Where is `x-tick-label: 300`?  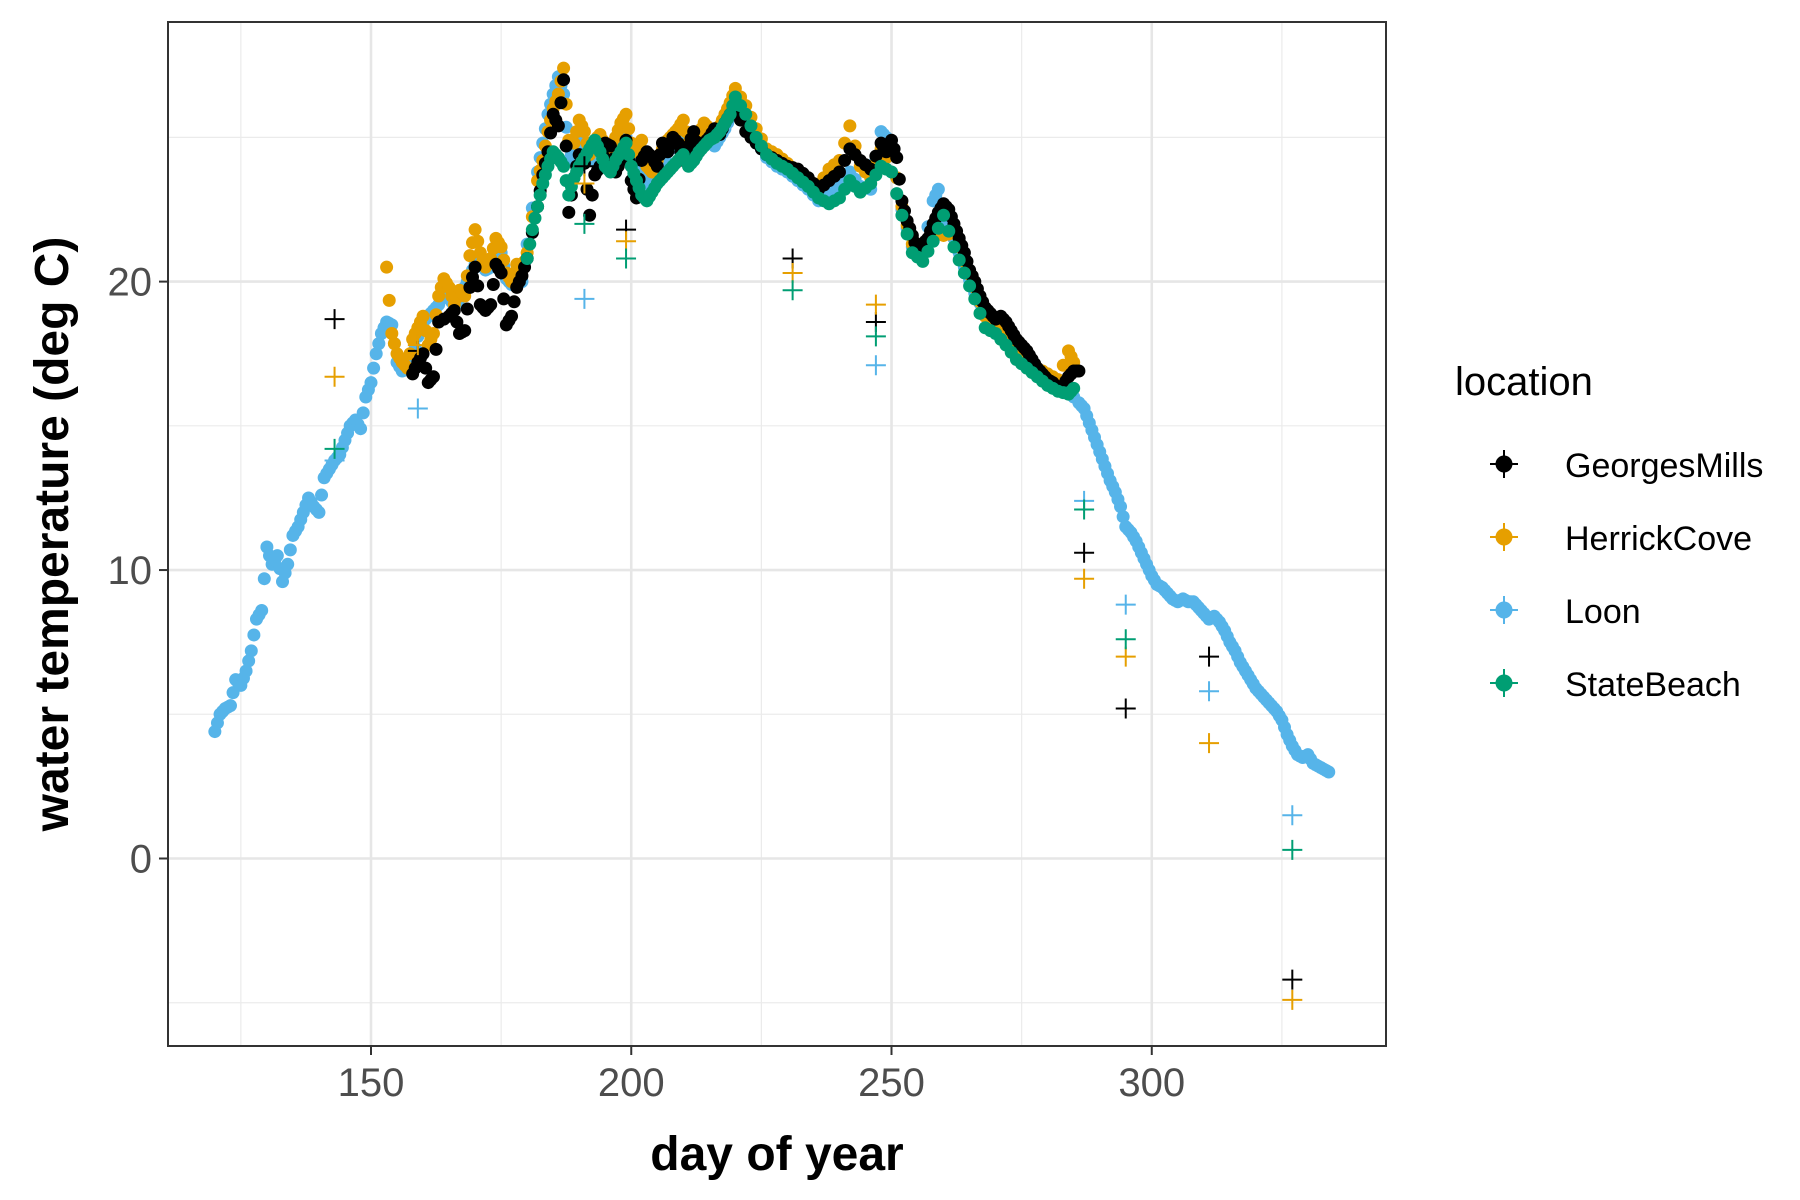 x-tick-label: 300 is located at coordinates (1151, 1083).